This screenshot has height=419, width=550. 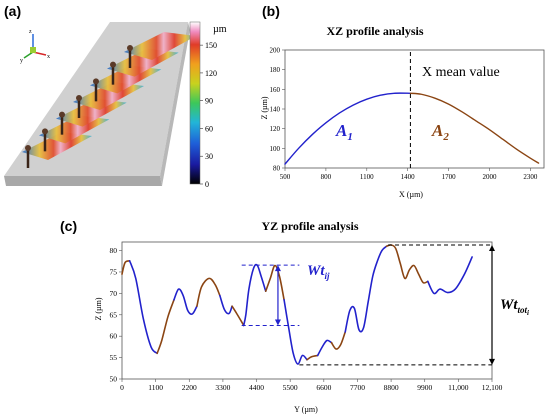 I want to click on specimen-block, so click(x=100, y=104).